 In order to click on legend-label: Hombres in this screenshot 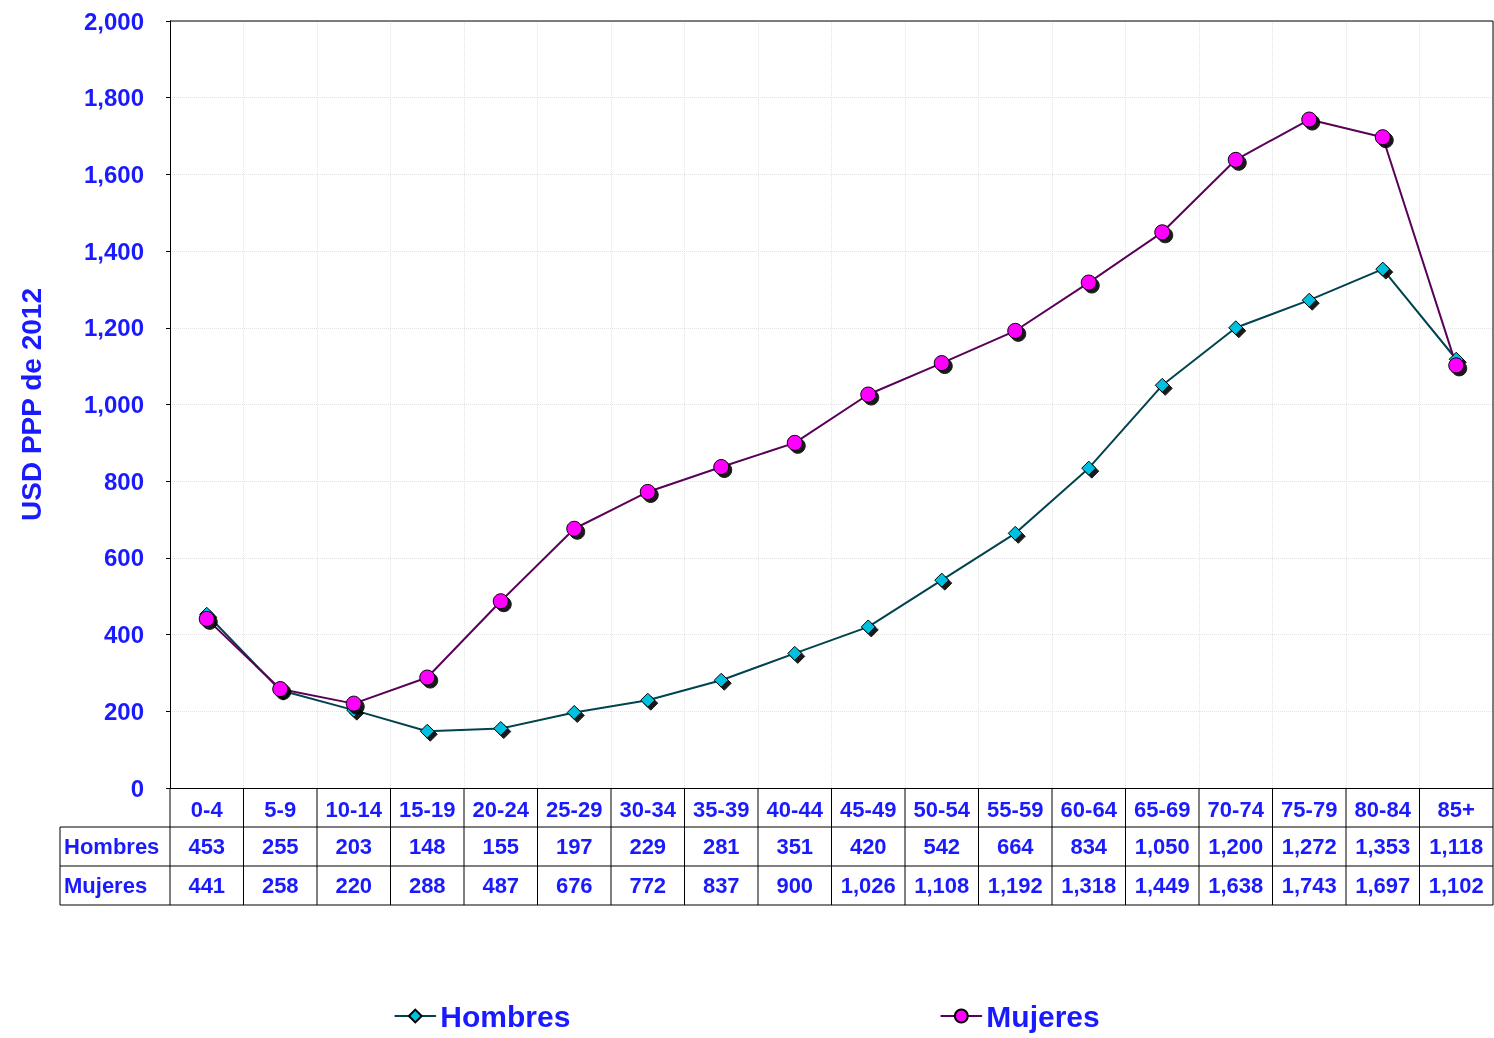, I will do `click(505, 1016)`.